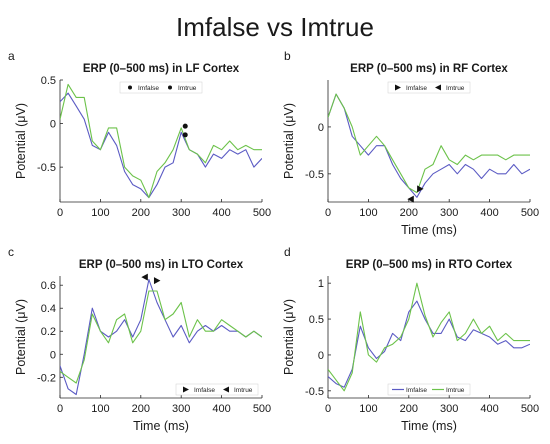 Image resolution: width=550 pixels, height=444 pixels. What do you see at coordinates (46, 378) in the screenshot?
I see `y-tick-label: -0.2` at bounding box center [46, 378].